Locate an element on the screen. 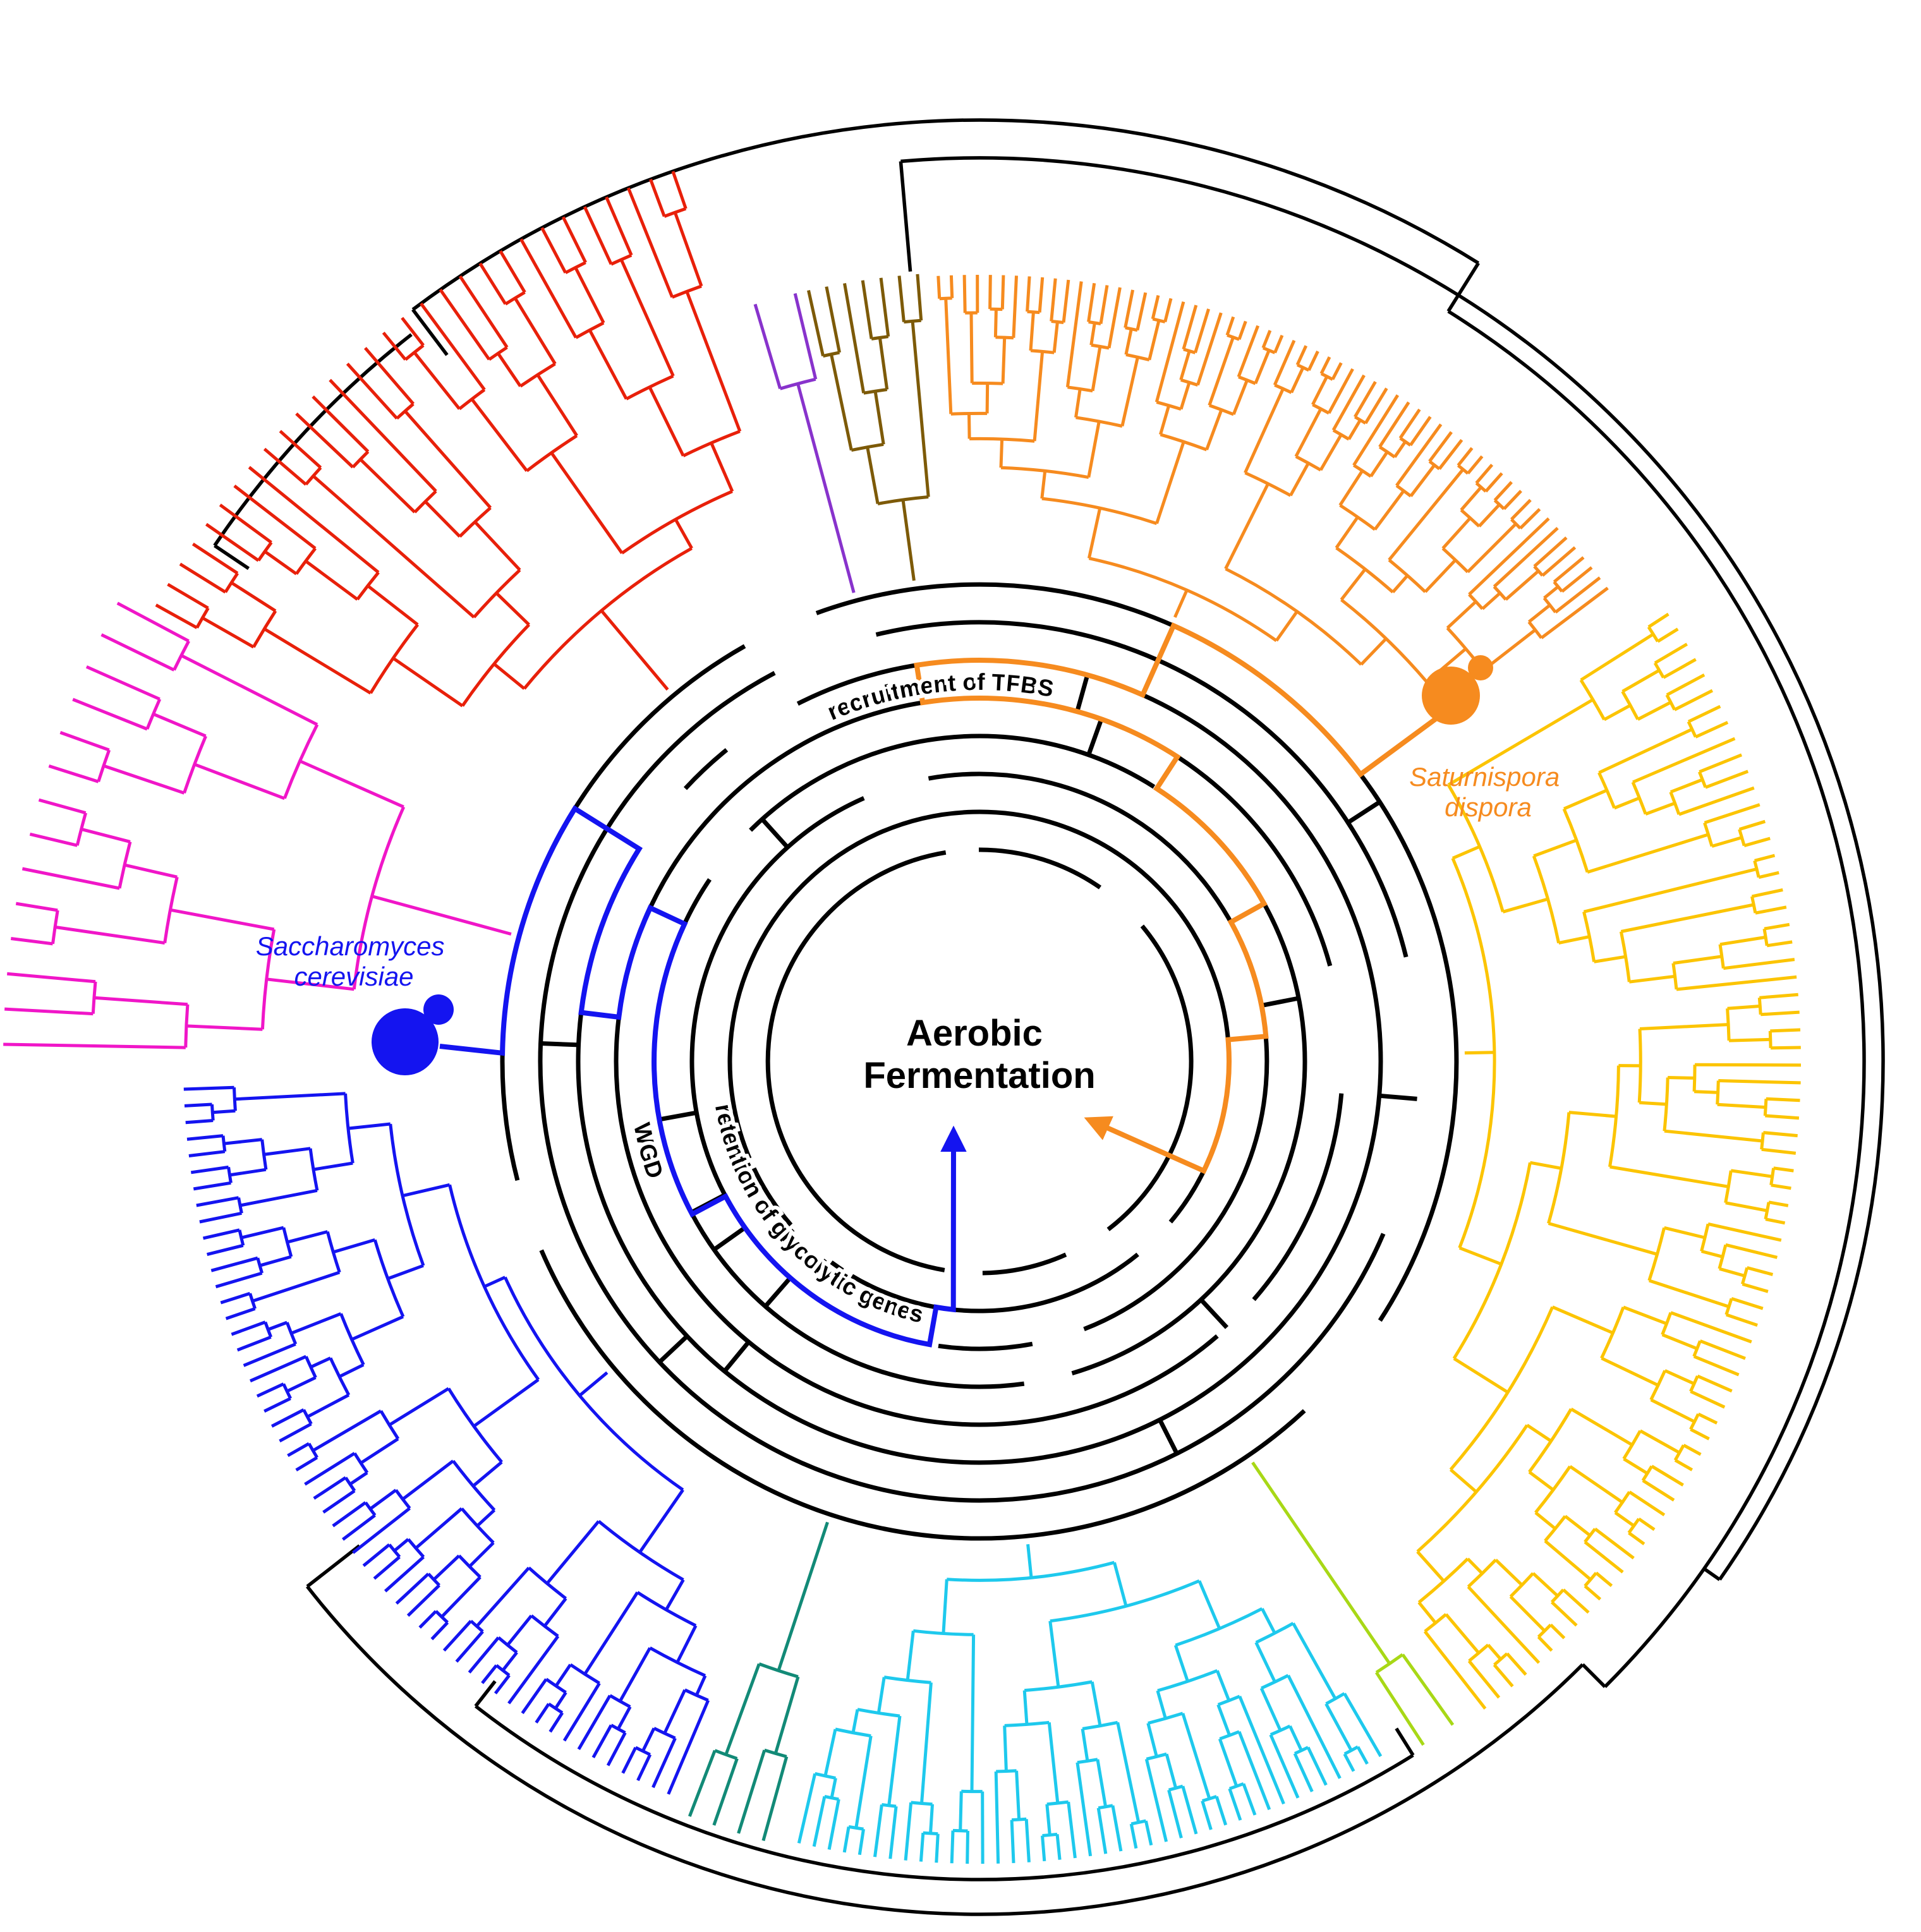 The image size is (1921, 1932). saccharomyces-cerevisiae-label: Saccharomyces cerevisiae is located at coordinates (354, 961).